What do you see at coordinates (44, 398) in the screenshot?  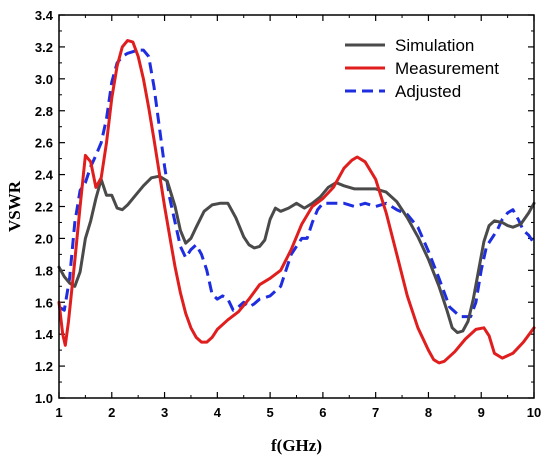 I see `y-tick-label: 1.0` at bounding box center [44, 398].